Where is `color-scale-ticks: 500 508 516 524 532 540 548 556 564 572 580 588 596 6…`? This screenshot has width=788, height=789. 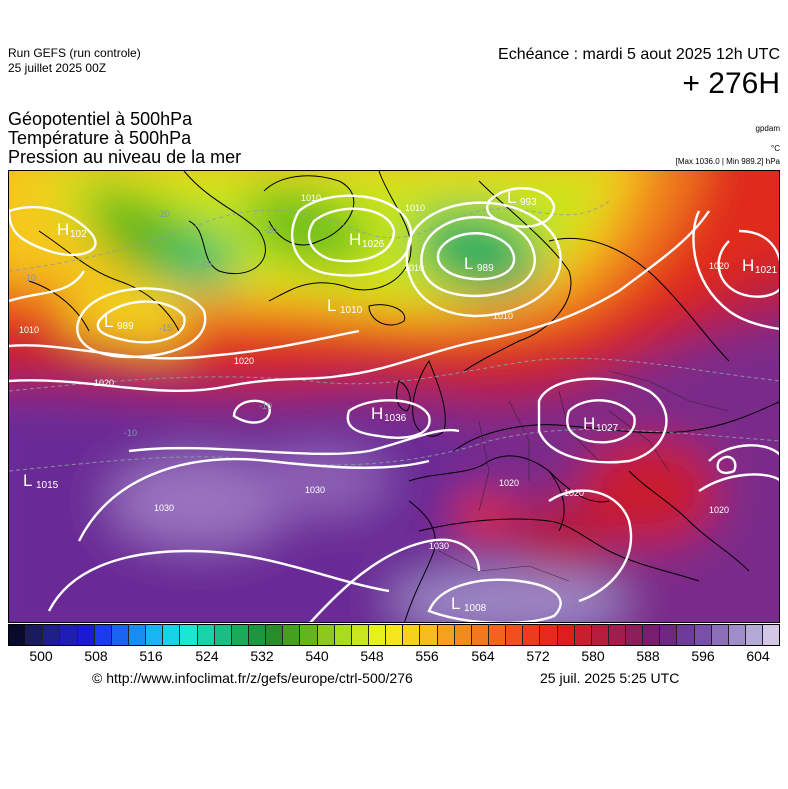
color-scale-ticks: 500 508 516 524 532 540 548 556 564 572 580 588 596 6… is located at coordinates (394, 657).